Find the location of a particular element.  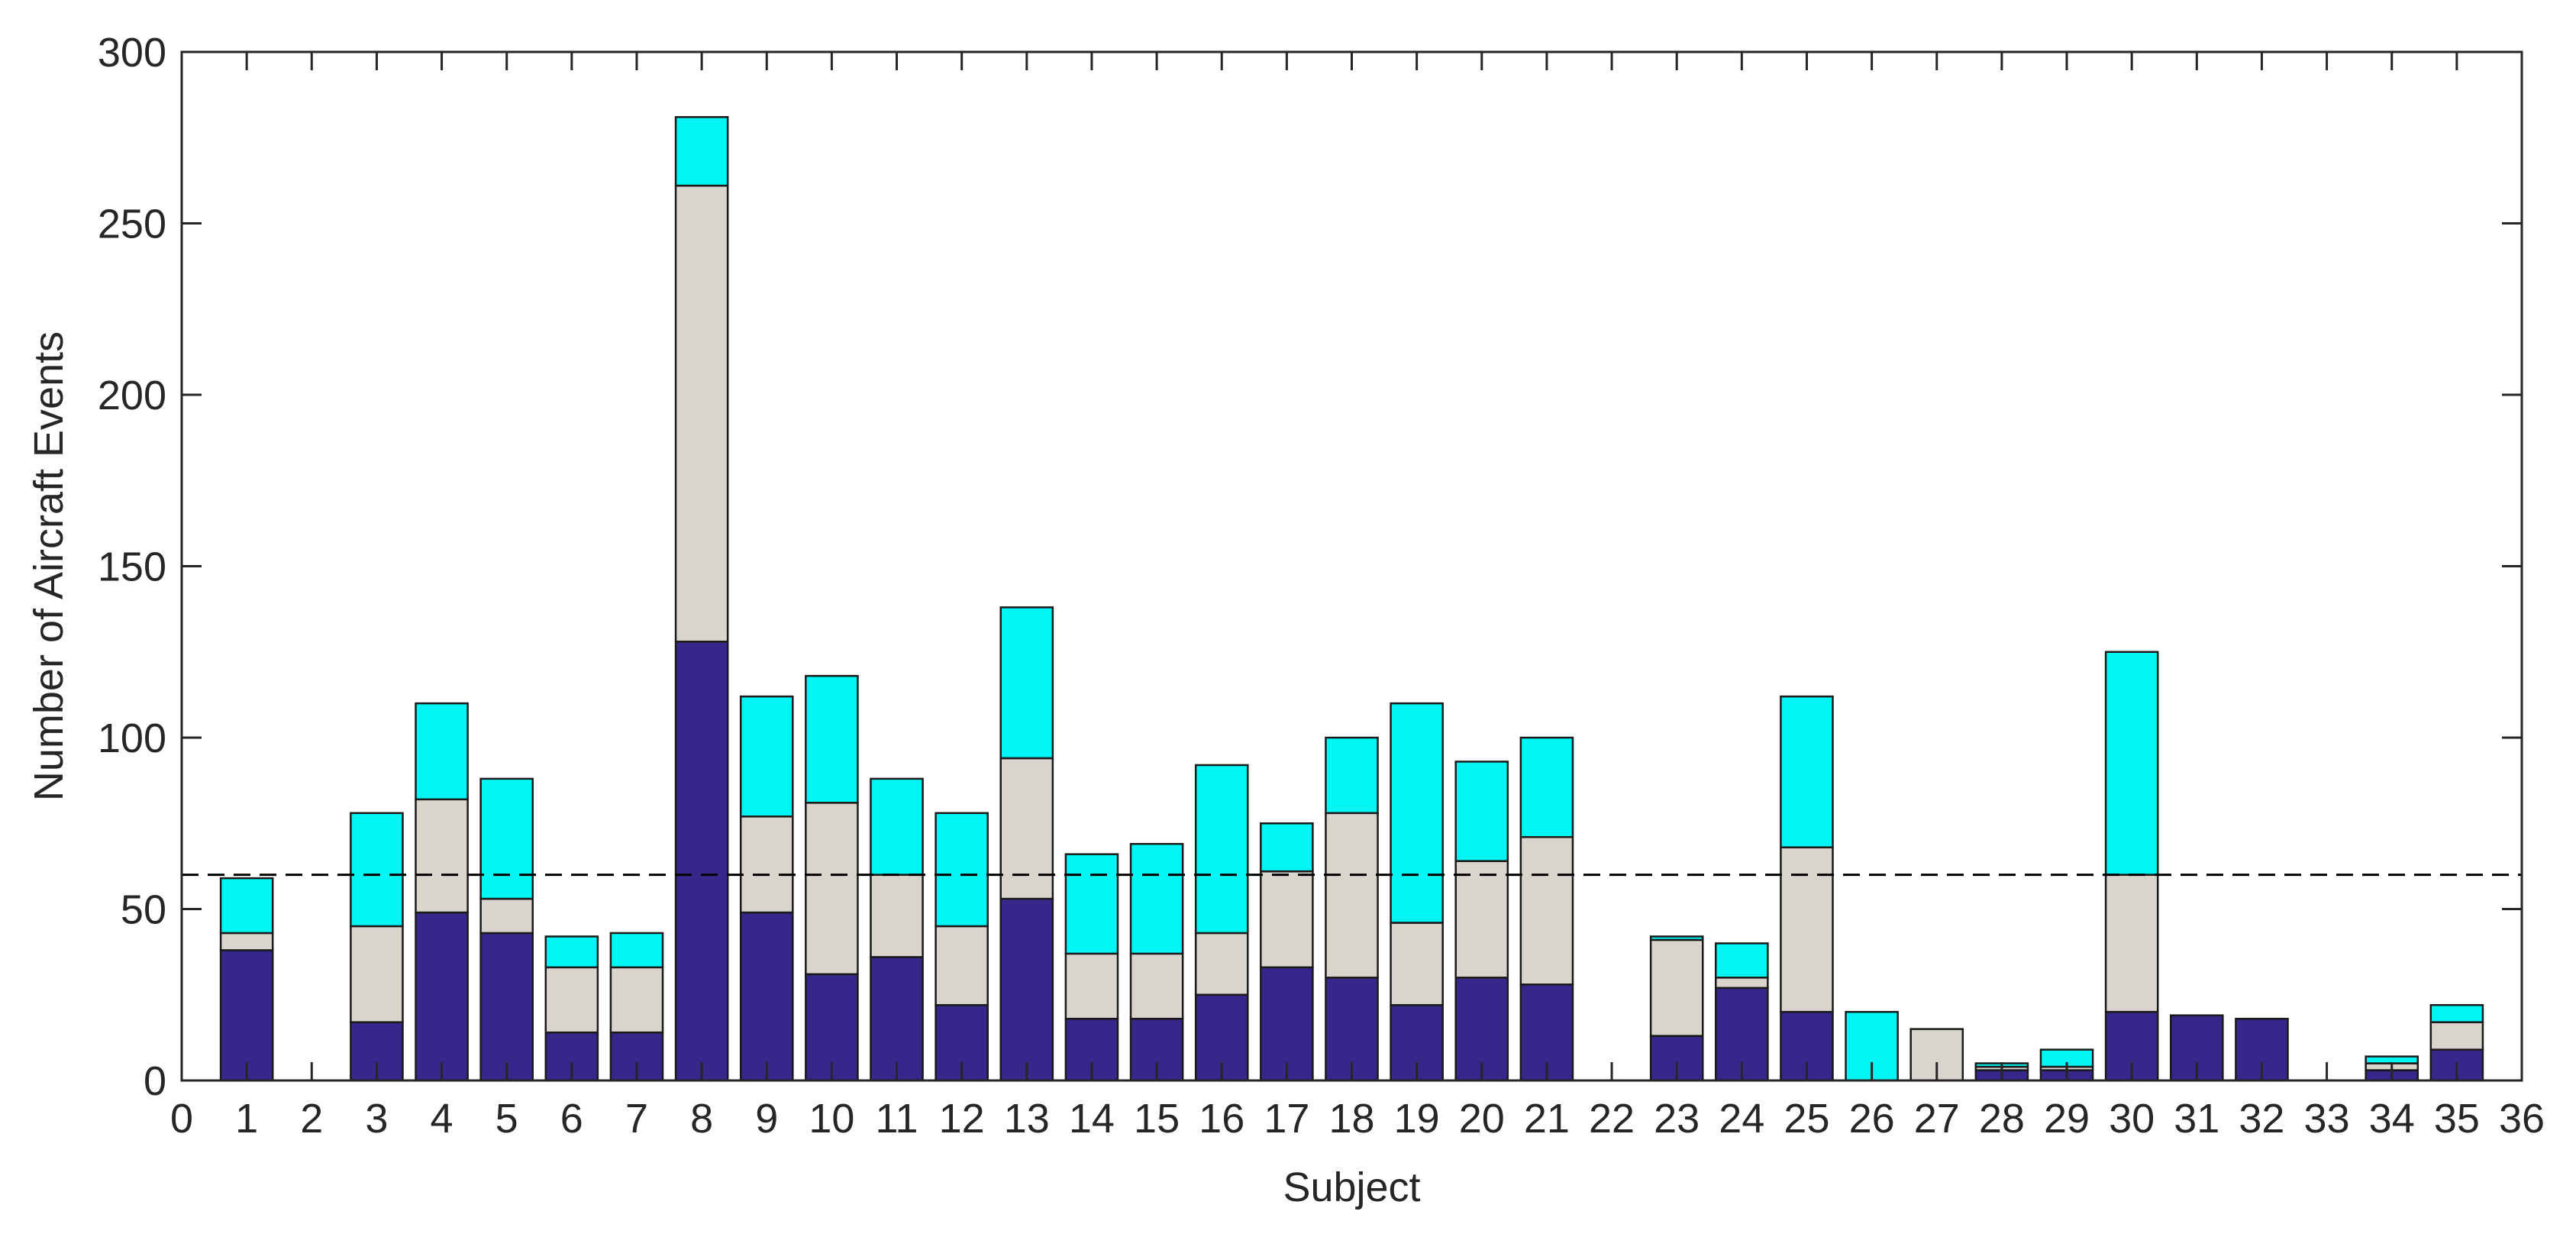

x-tick-label: 16 is located at coordinates (1221, 1119).